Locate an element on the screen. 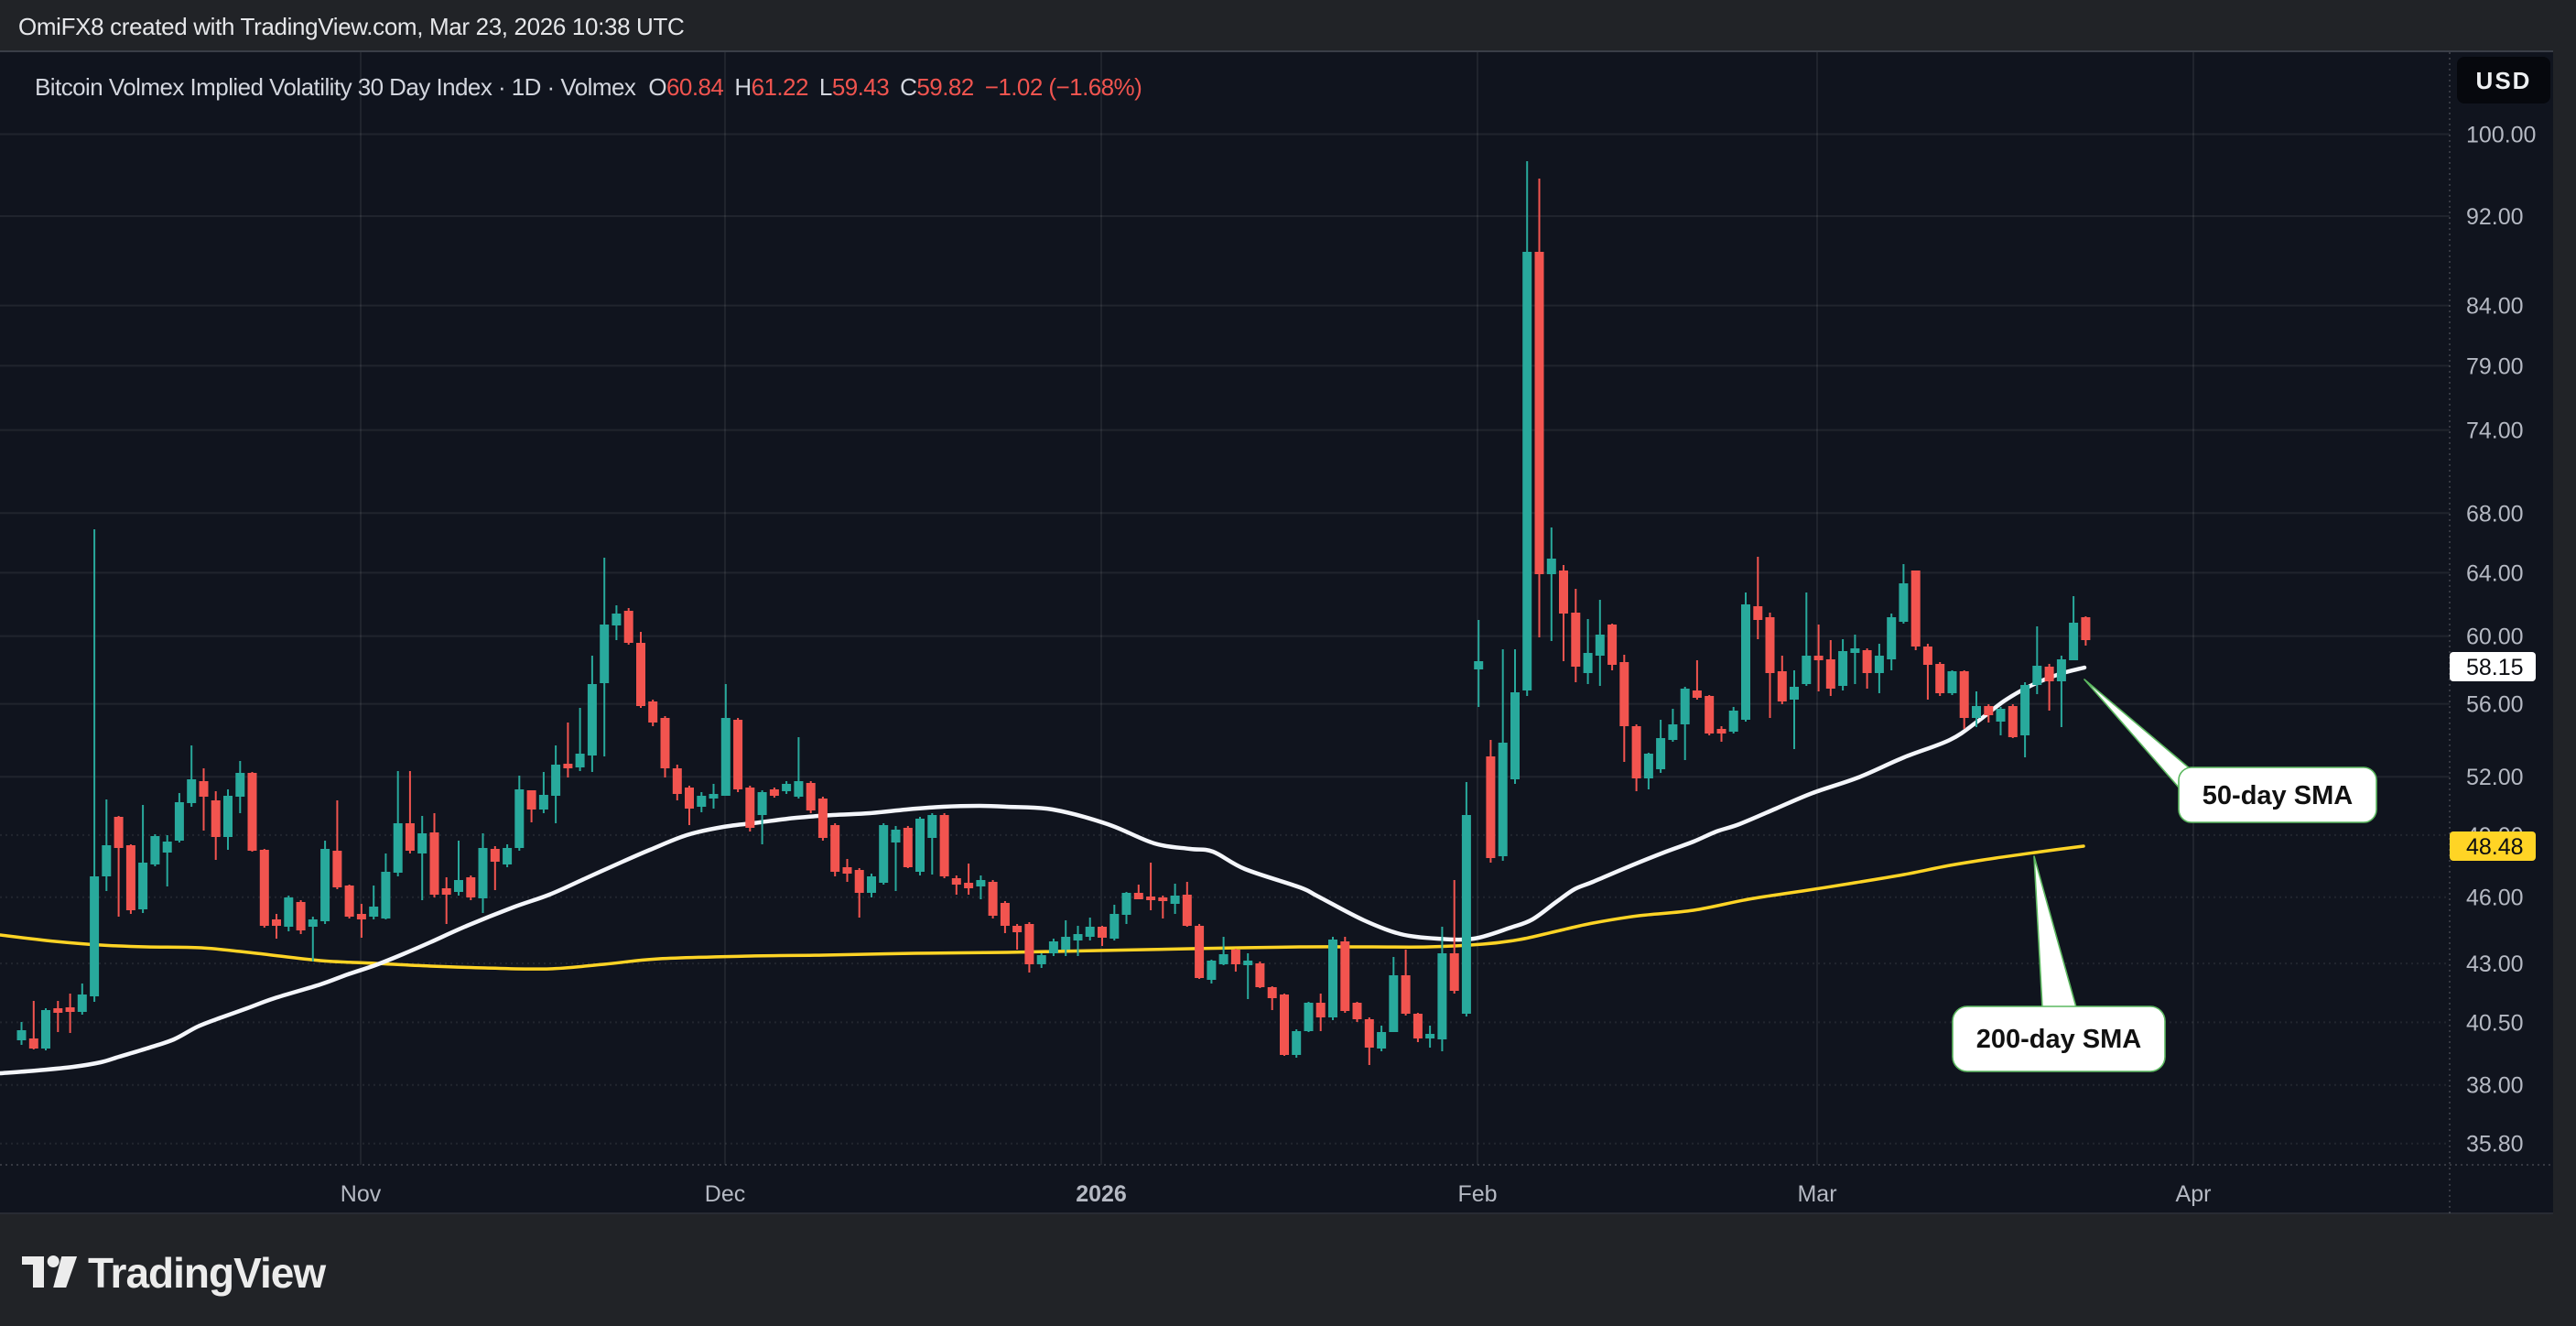 The image size is (2576, 1326). svg-text: Nov is located at coordinates (362, 1194).